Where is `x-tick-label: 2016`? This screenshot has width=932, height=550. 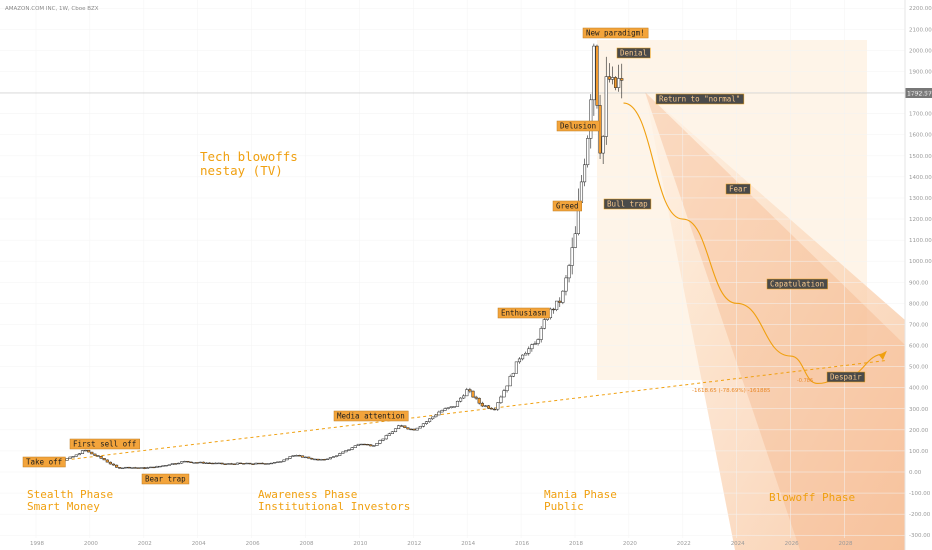
x-tick-label: 2016 is located at coordinates (522, 544).